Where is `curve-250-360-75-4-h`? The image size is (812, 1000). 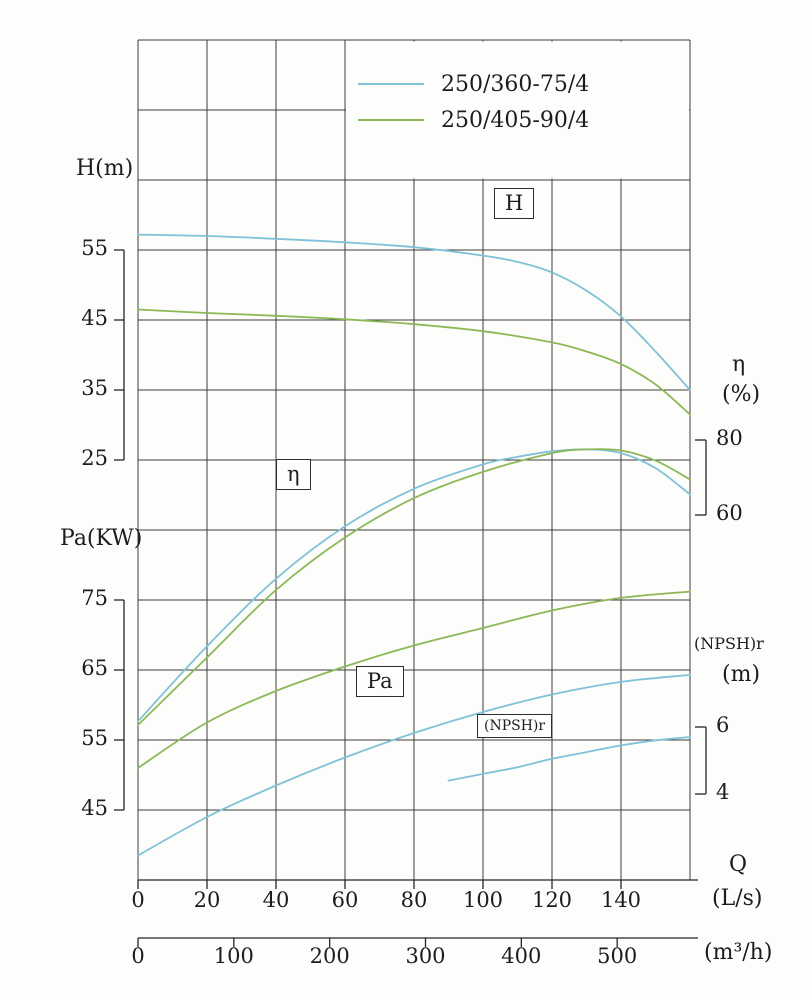
curve-250-360-75-4-h is located at coordinates (414, 312).